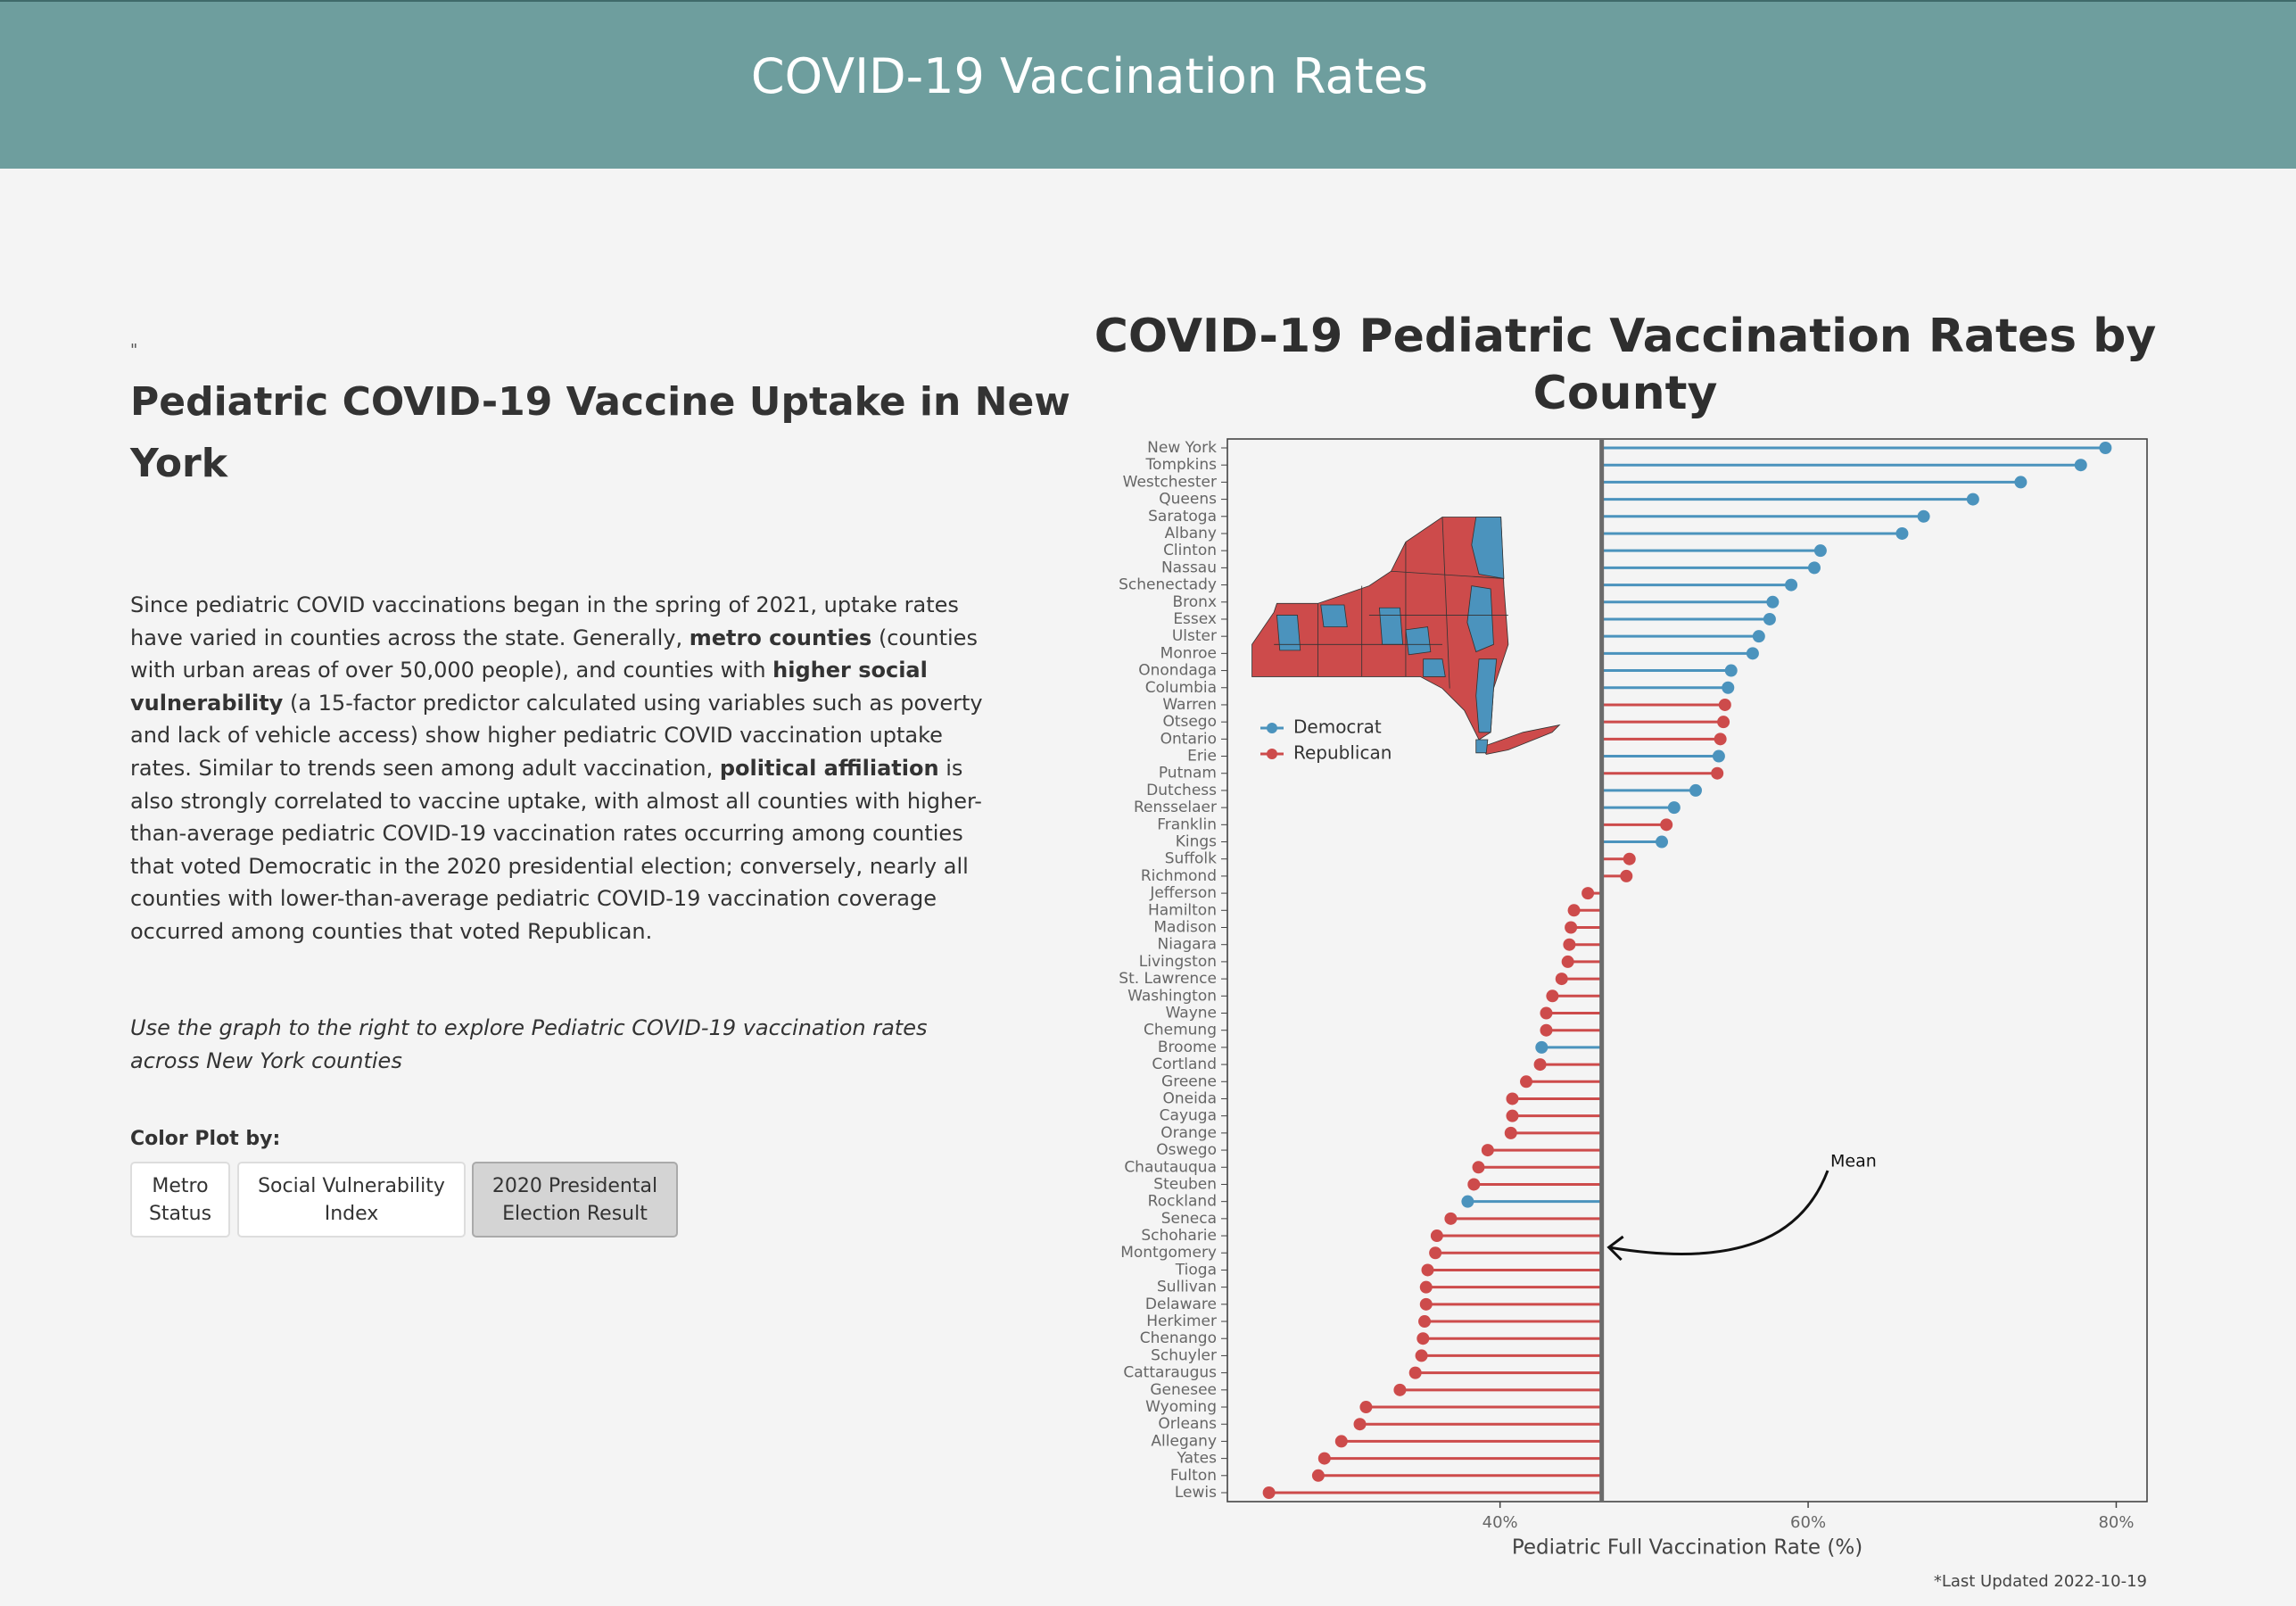 The height and width of the screenshot is (1606, 2296). I want to click on arrow-head, so click(1615, 1248).